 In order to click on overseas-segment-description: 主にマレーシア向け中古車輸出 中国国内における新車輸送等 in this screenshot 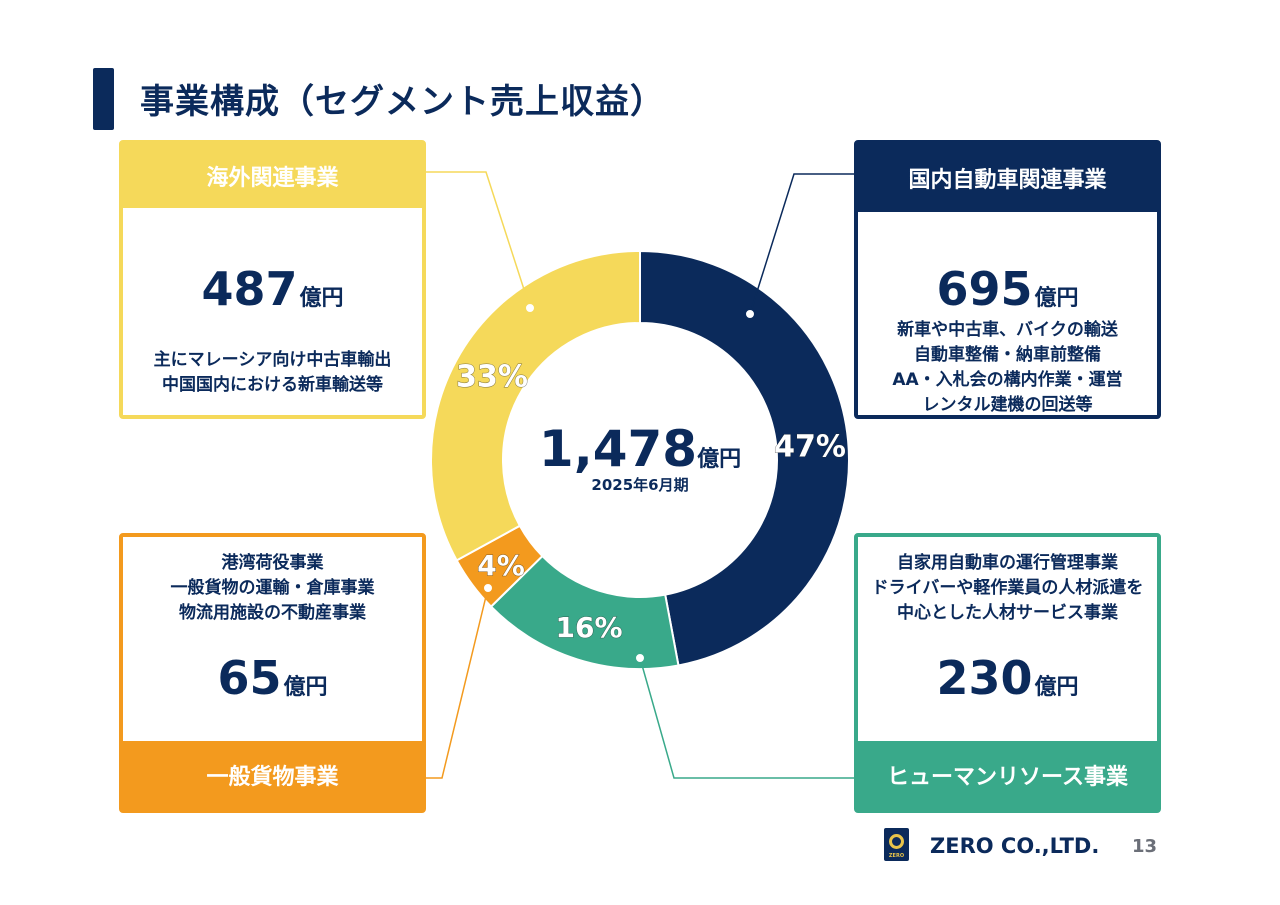, I will do `click(272, 373)`.